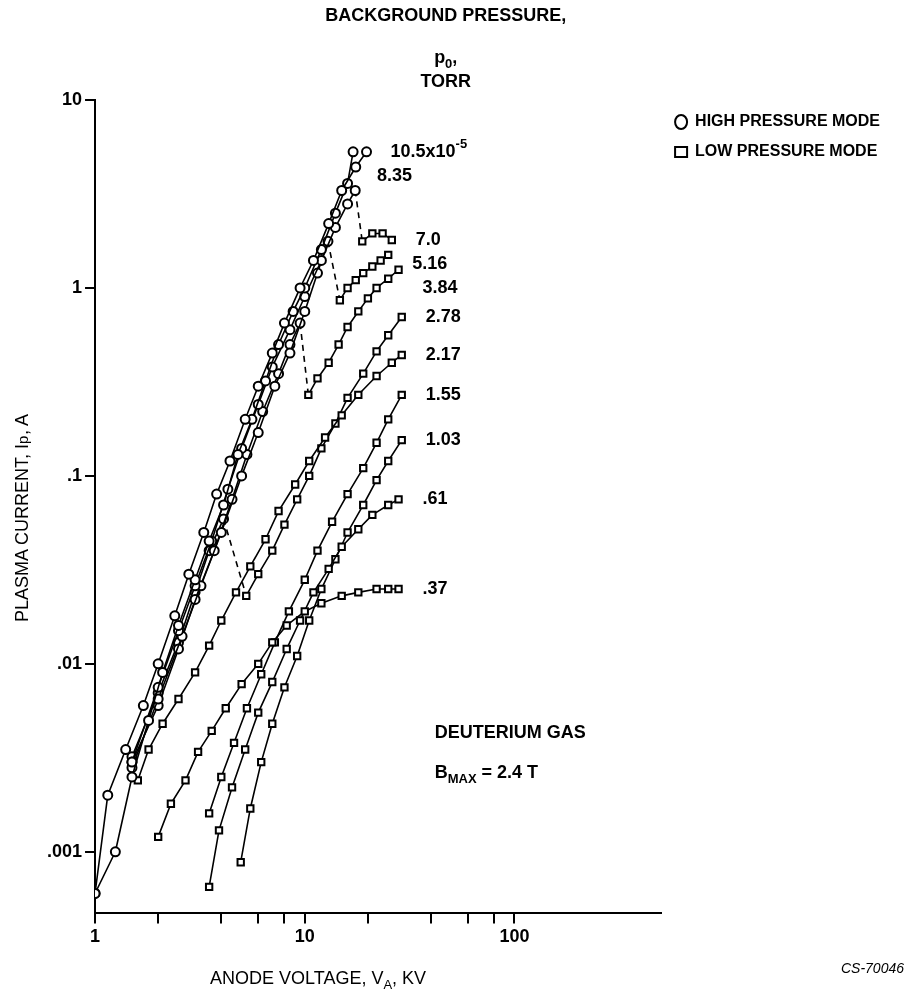  What do you see at coordinates (395, 174) in the screenshot?
I see `annotation: 8.35` at bounding box center [395, 174].